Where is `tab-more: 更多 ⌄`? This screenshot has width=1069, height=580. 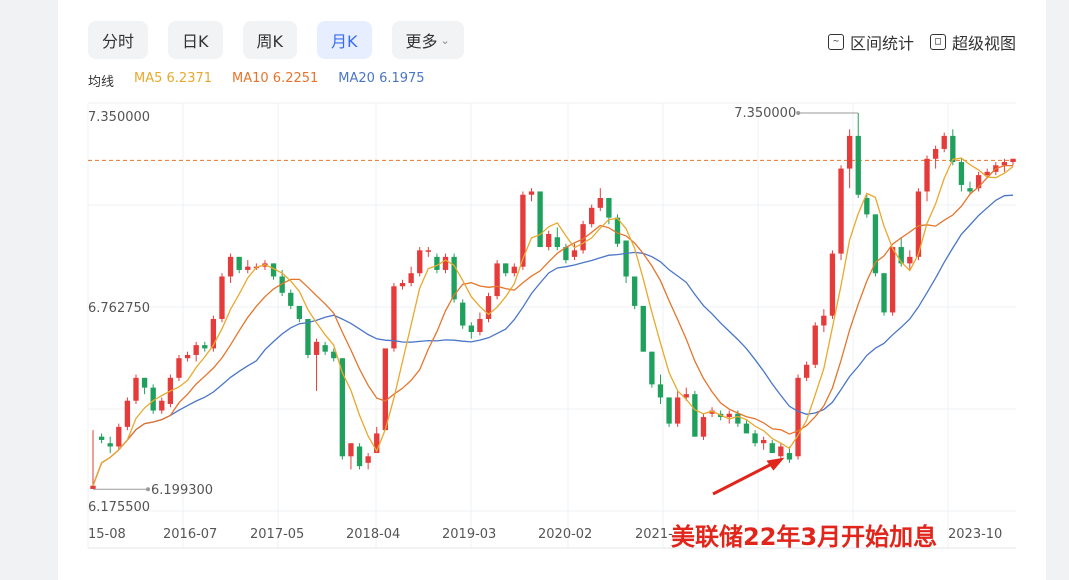
tab-more: 更多 ⌄ is located at coordinates (427, 40).